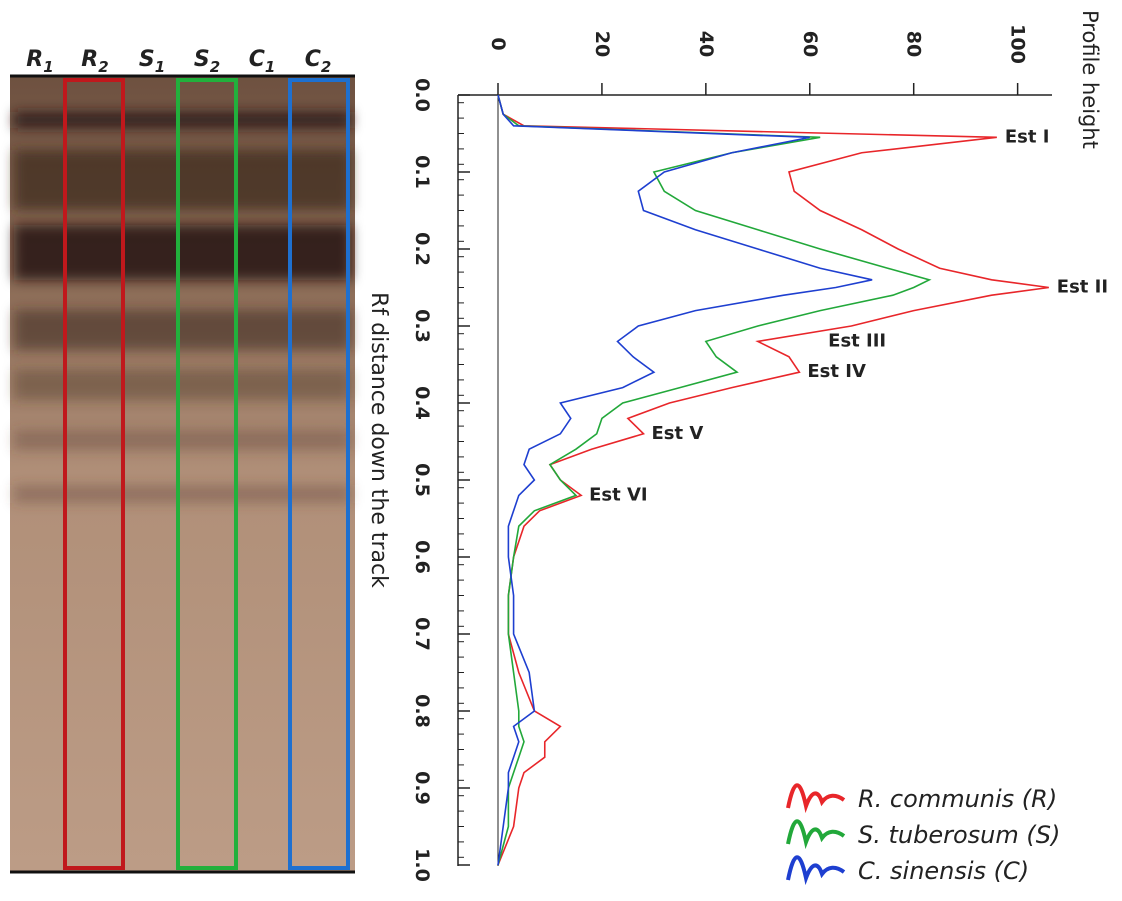 This screenshot has height=901, width=1122. Describe the element at coordinates (957, 799) in the screenshot. I see `legend-label: R. communis (R)` at that location.